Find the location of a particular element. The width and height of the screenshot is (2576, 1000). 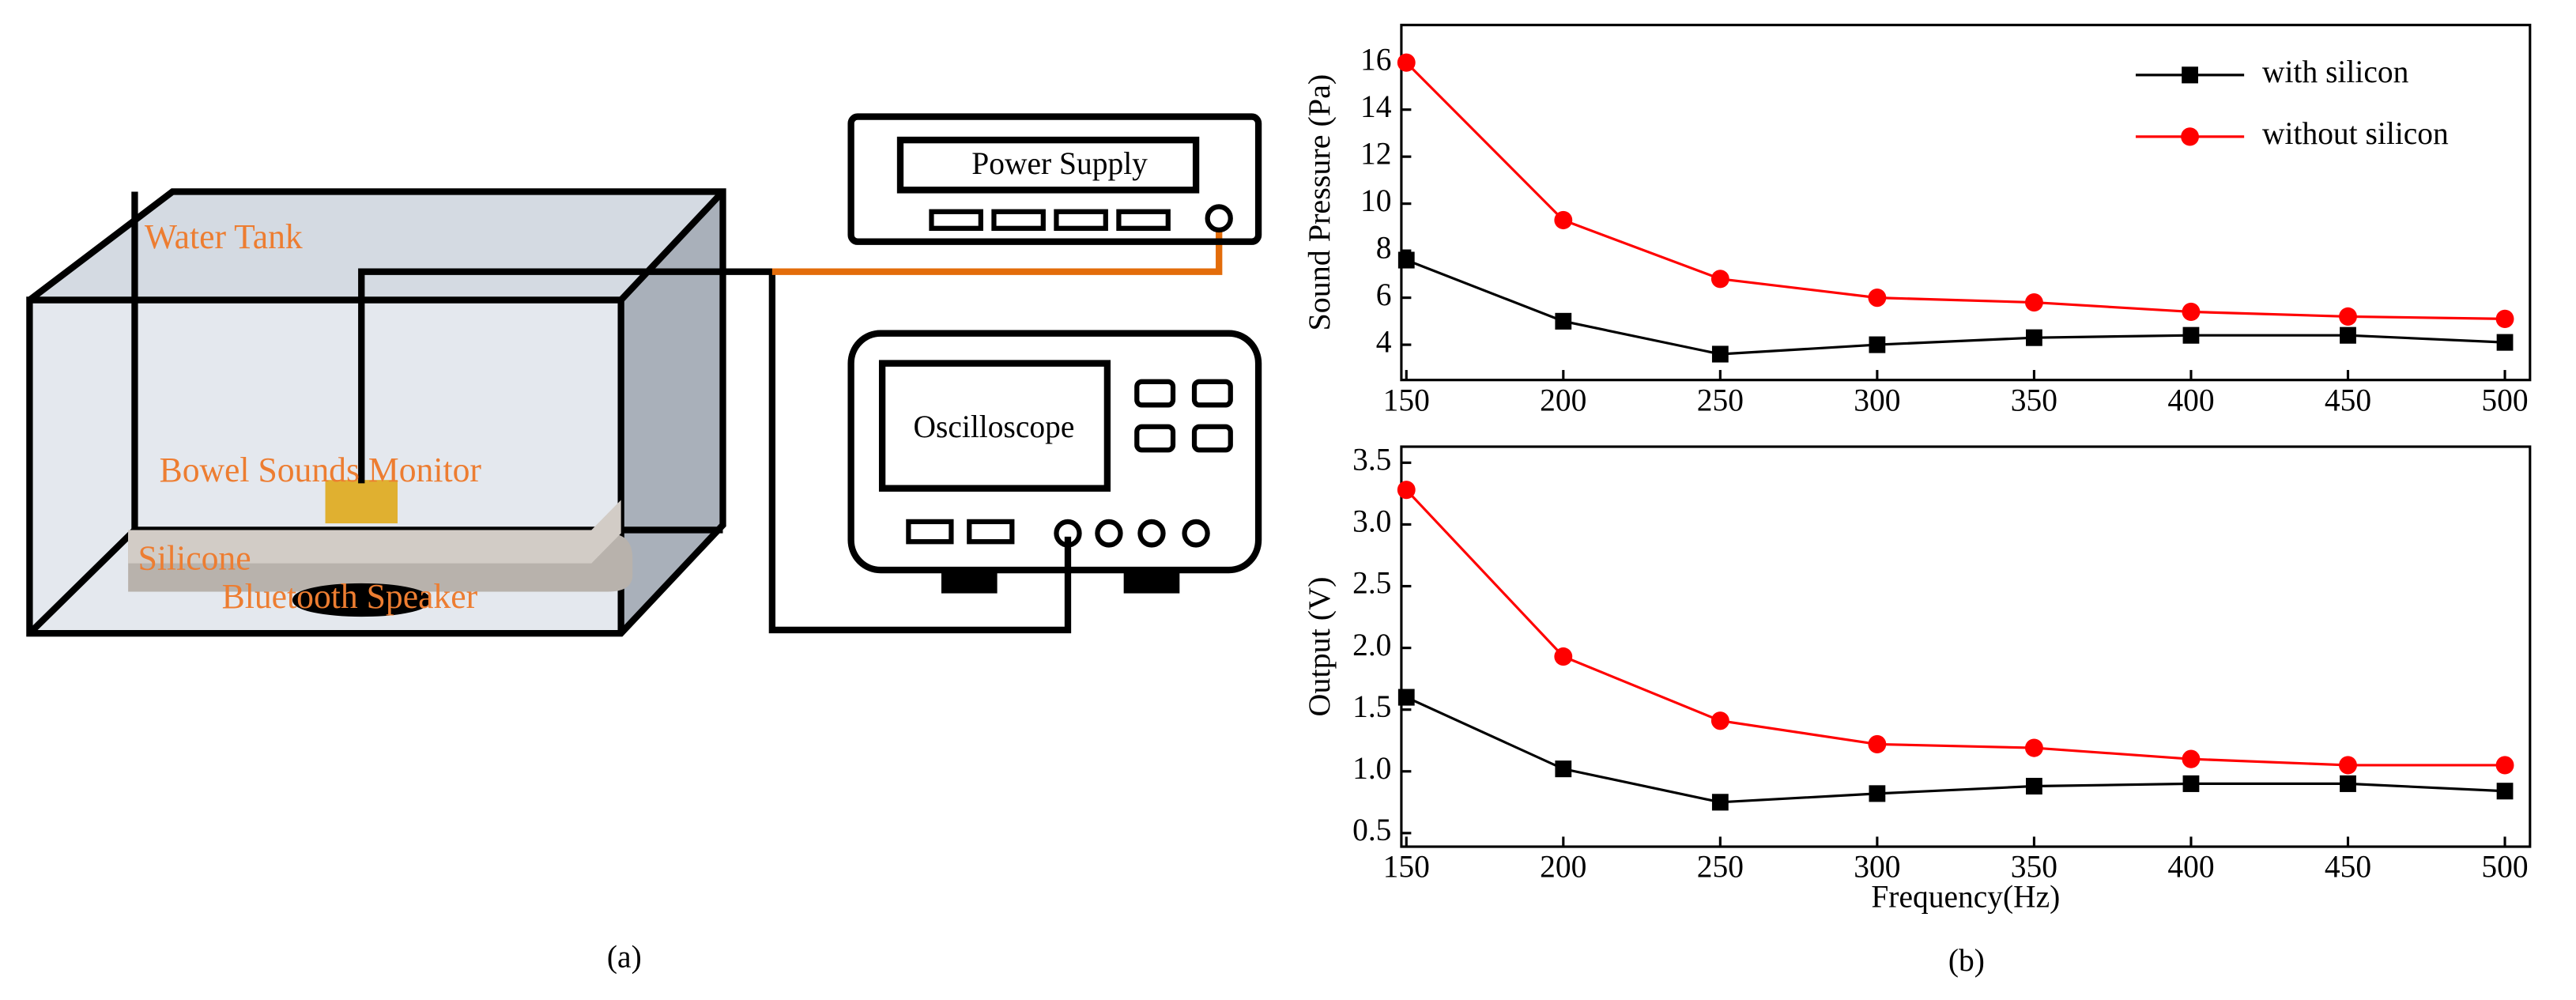

y-tick-label: 2.0 is located at coordinates (1371, 645).